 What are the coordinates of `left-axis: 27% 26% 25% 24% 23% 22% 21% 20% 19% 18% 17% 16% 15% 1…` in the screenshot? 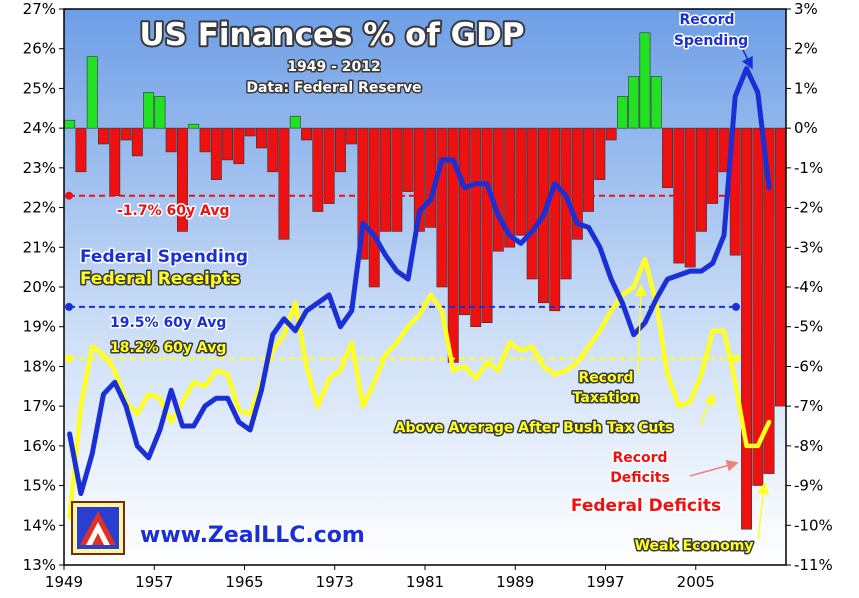 It's located at (43, 287).